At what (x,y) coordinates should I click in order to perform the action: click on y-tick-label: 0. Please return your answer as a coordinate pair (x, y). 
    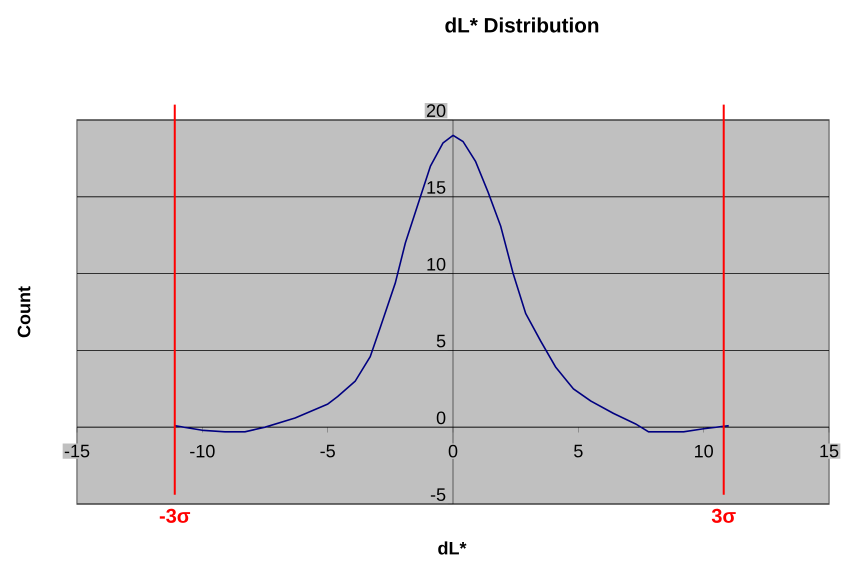
    Looking at the image, I should click on (441, 417).